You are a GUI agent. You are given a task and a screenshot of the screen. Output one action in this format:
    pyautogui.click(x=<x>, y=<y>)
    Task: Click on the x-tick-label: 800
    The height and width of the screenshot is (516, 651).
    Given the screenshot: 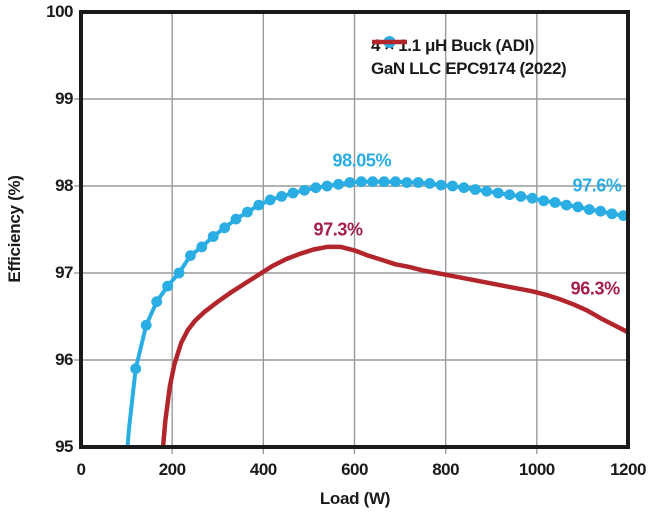 What is the action you would take?
    pyautogui.click(x=446, y=469)
    